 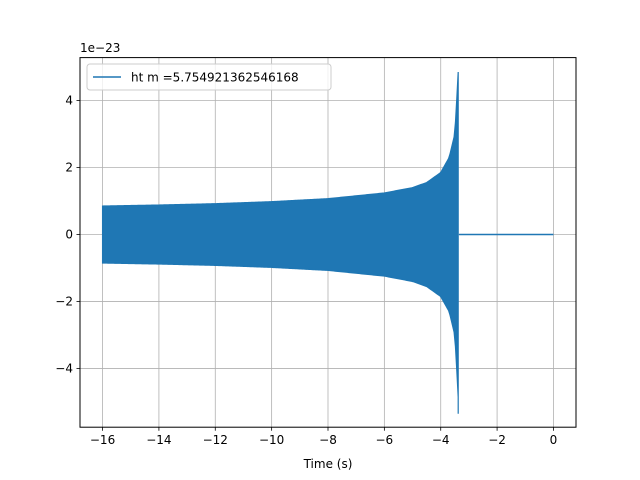 I want to click on x-tick-label: −4, so click(x=441, y=440).